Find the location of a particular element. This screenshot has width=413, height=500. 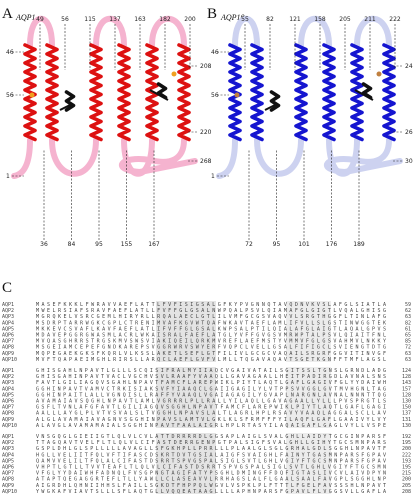

residue-number: 205 is located at coordinates (345, 19).